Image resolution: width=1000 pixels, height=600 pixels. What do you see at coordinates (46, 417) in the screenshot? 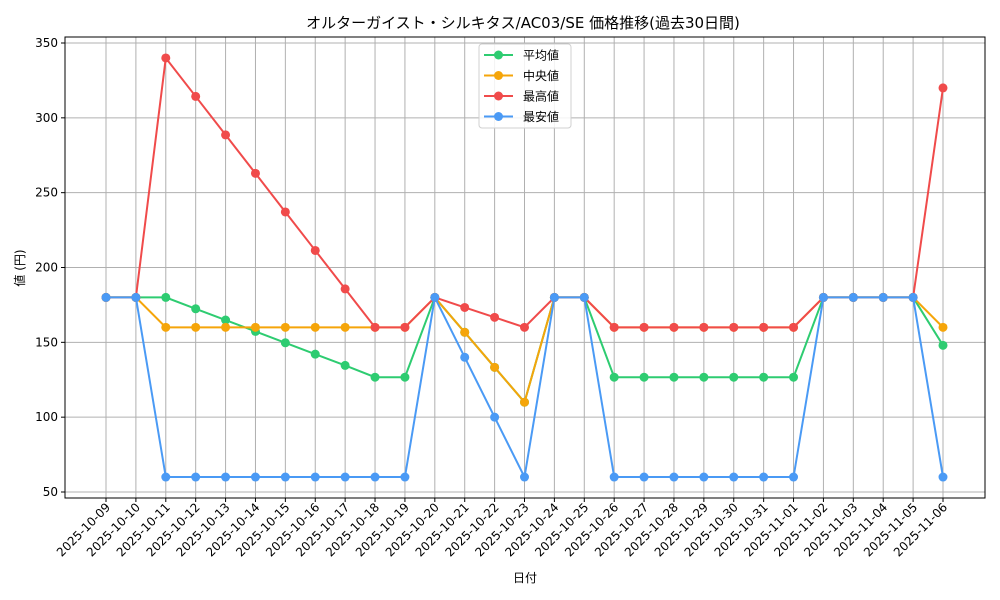
I see `y-tick-label: 100` at bounding box center [46, 417].